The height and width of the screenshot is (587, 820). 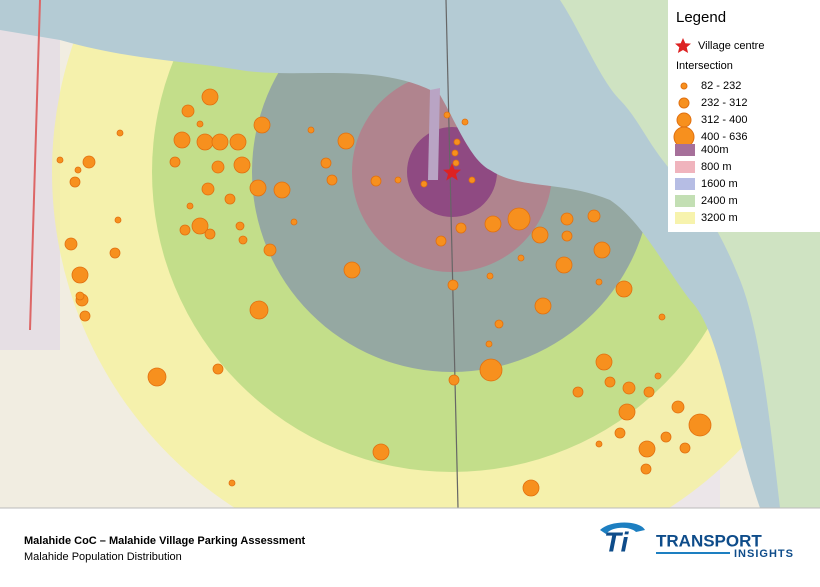 I want to click on logo-name: TRANSPORT, so click(x=709, y=540).